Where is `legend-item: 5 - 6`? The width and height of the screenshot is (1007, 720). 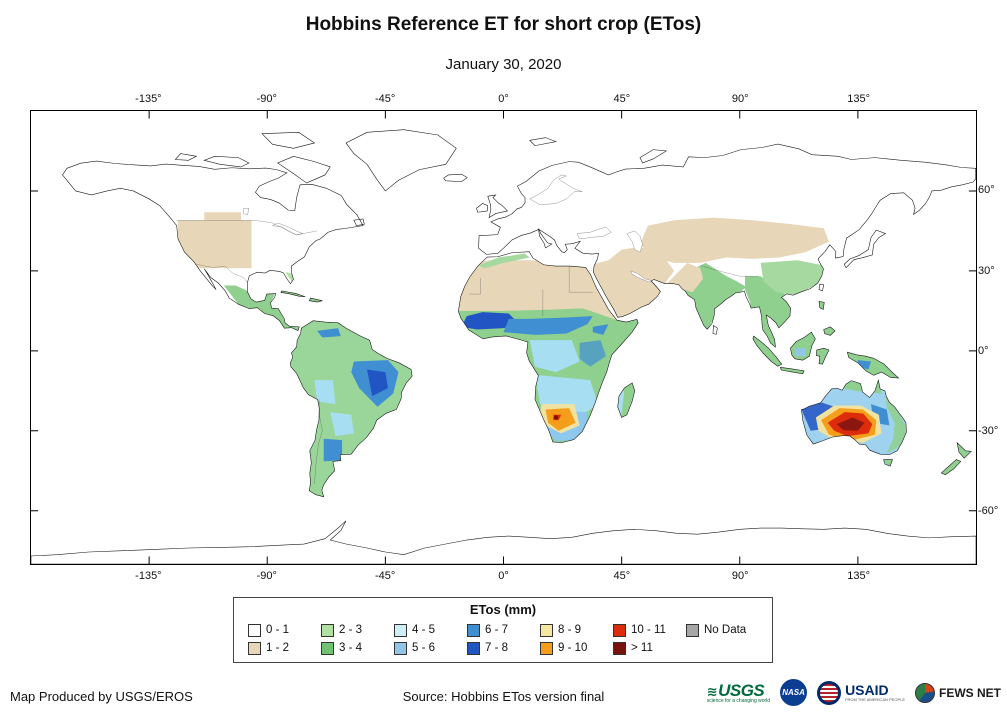
legend-item: 5 - 6 is located at coordinates (430, 648).